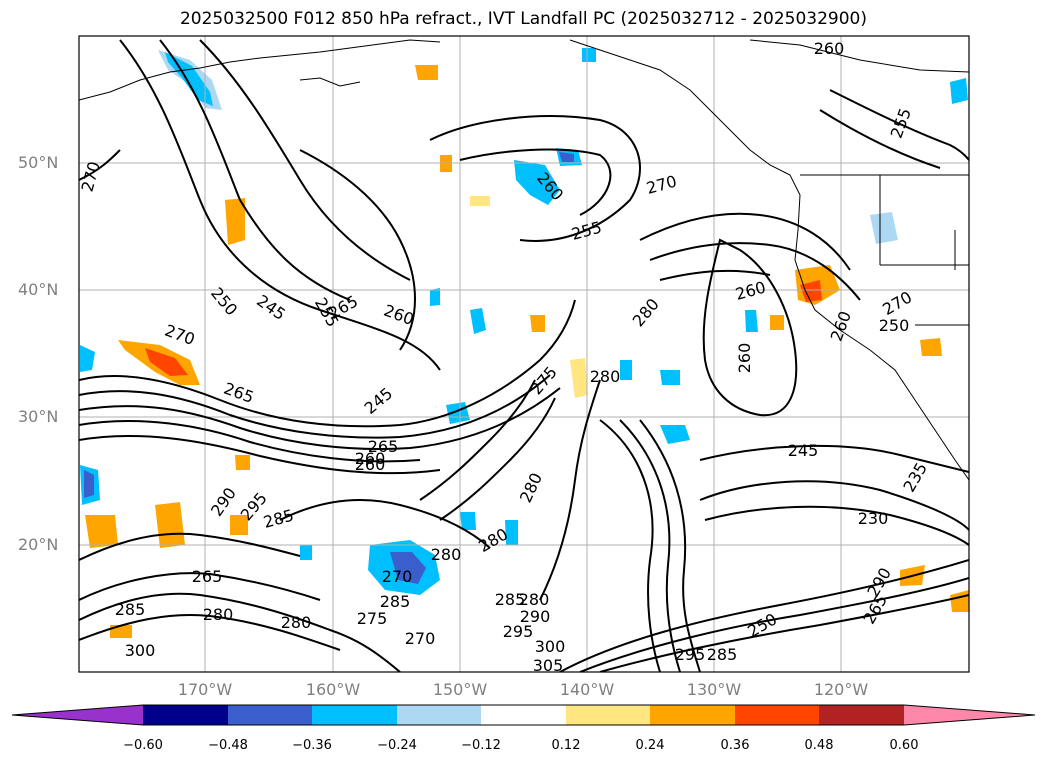 The height and width of the screenshot is (765, 1047). I want to click on lon-label: 130°W, so click(714, 689).